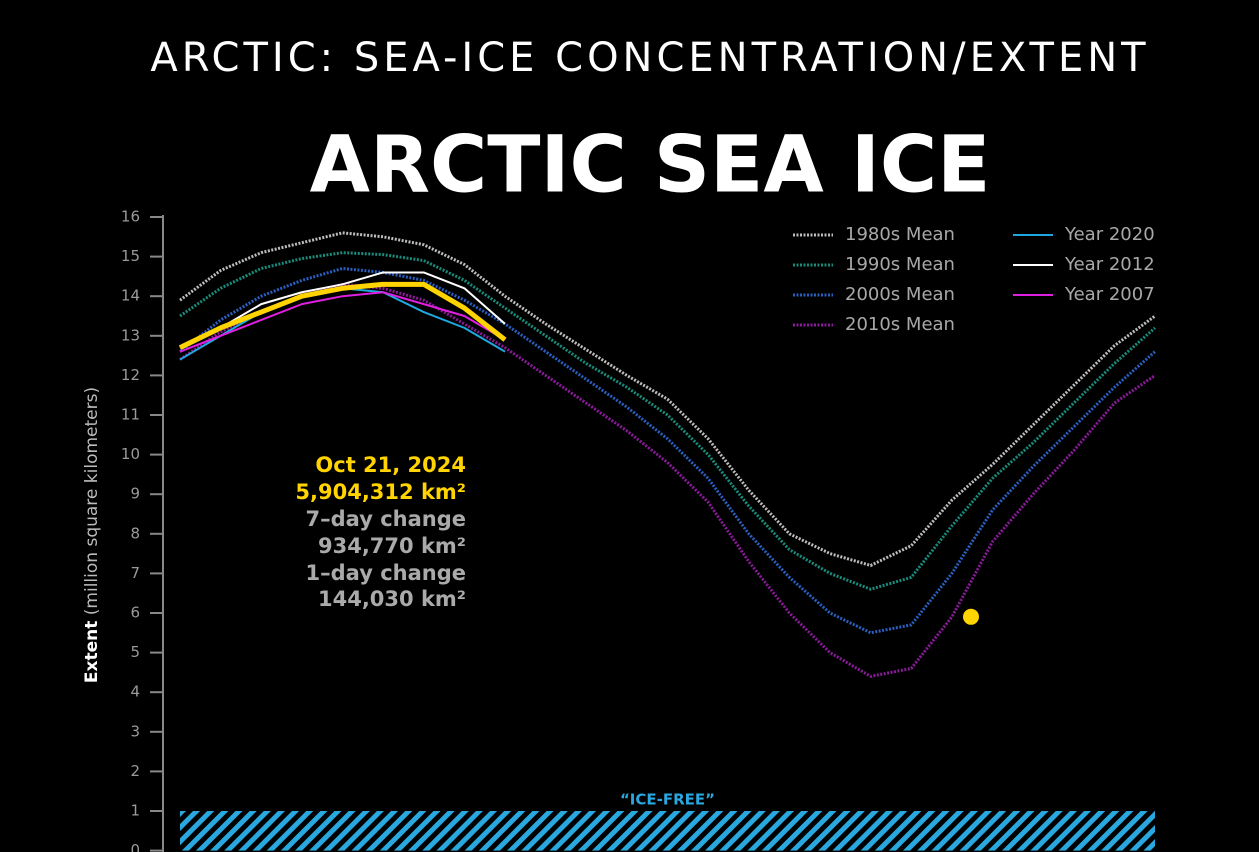  What do you see at coordinates (650, 165) in the screenshot?
I see `chart-title: ARCTIC SEA ICE` at bounding box center [650, 165].